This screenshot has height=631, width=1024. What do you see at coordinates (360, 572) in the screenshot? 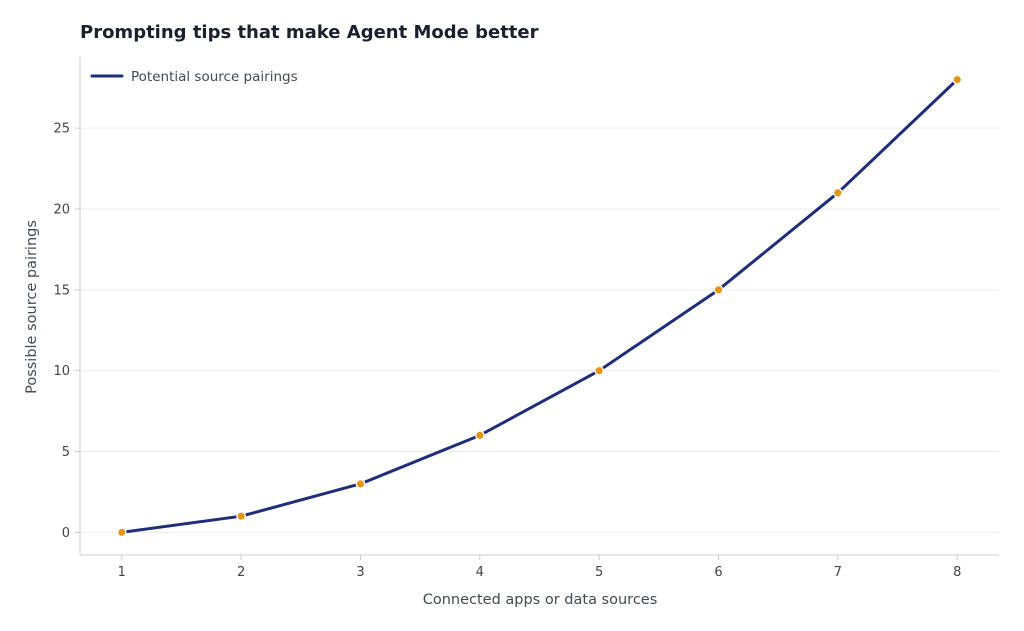
I see `x-tick-label: 3` at bounding box center [360, 572].